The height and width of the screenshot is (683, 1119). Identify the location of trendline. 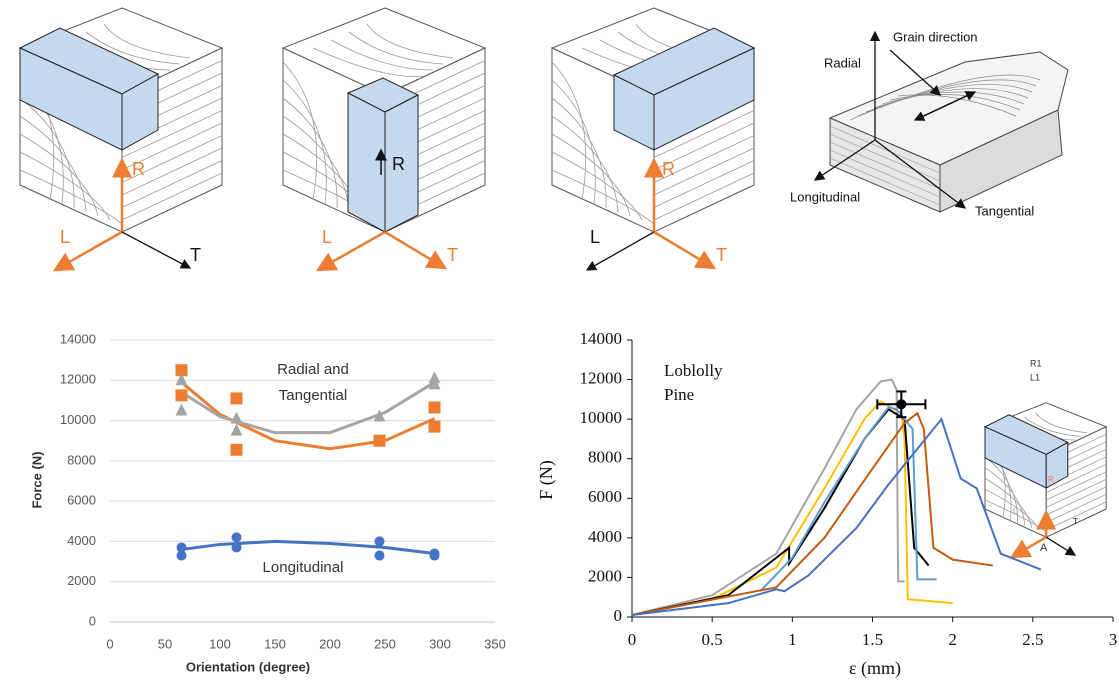
(308, 547).